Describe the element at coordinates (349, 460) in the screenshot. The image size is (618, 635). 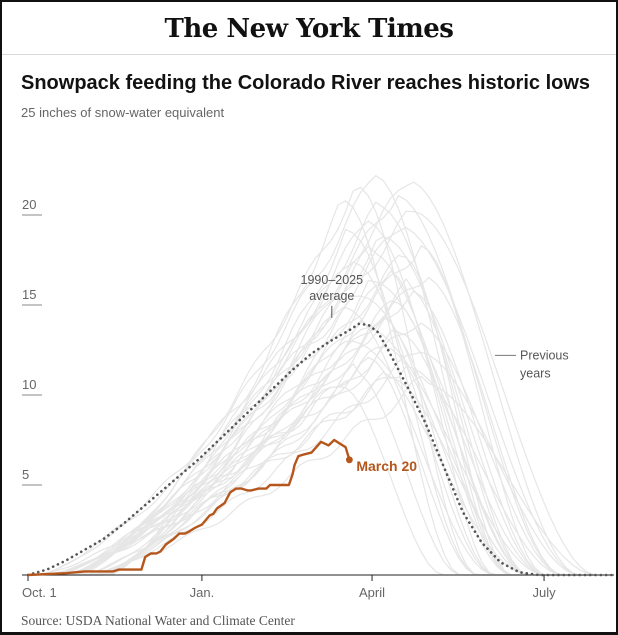
I see `current-year-endpoint` at that location.